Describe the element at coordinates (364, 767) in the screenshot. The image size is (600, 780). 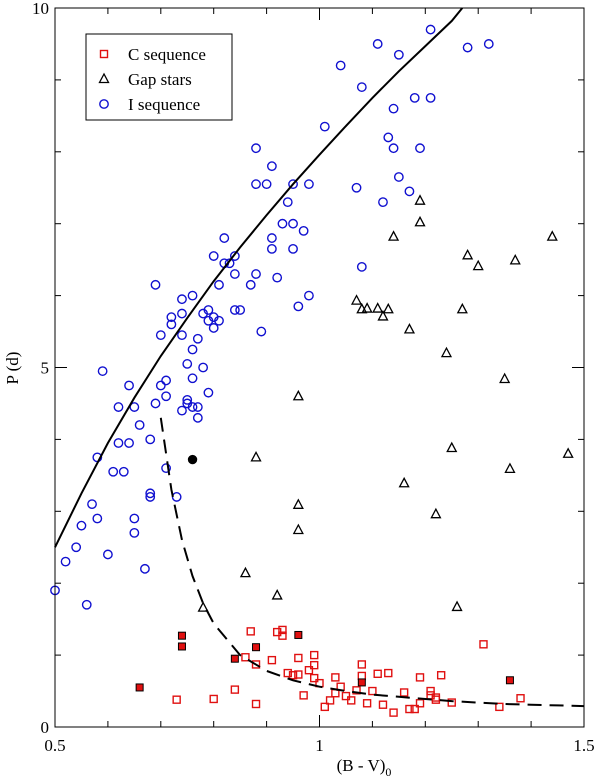
I see `x-axis-title: (B - V)0` at that location.